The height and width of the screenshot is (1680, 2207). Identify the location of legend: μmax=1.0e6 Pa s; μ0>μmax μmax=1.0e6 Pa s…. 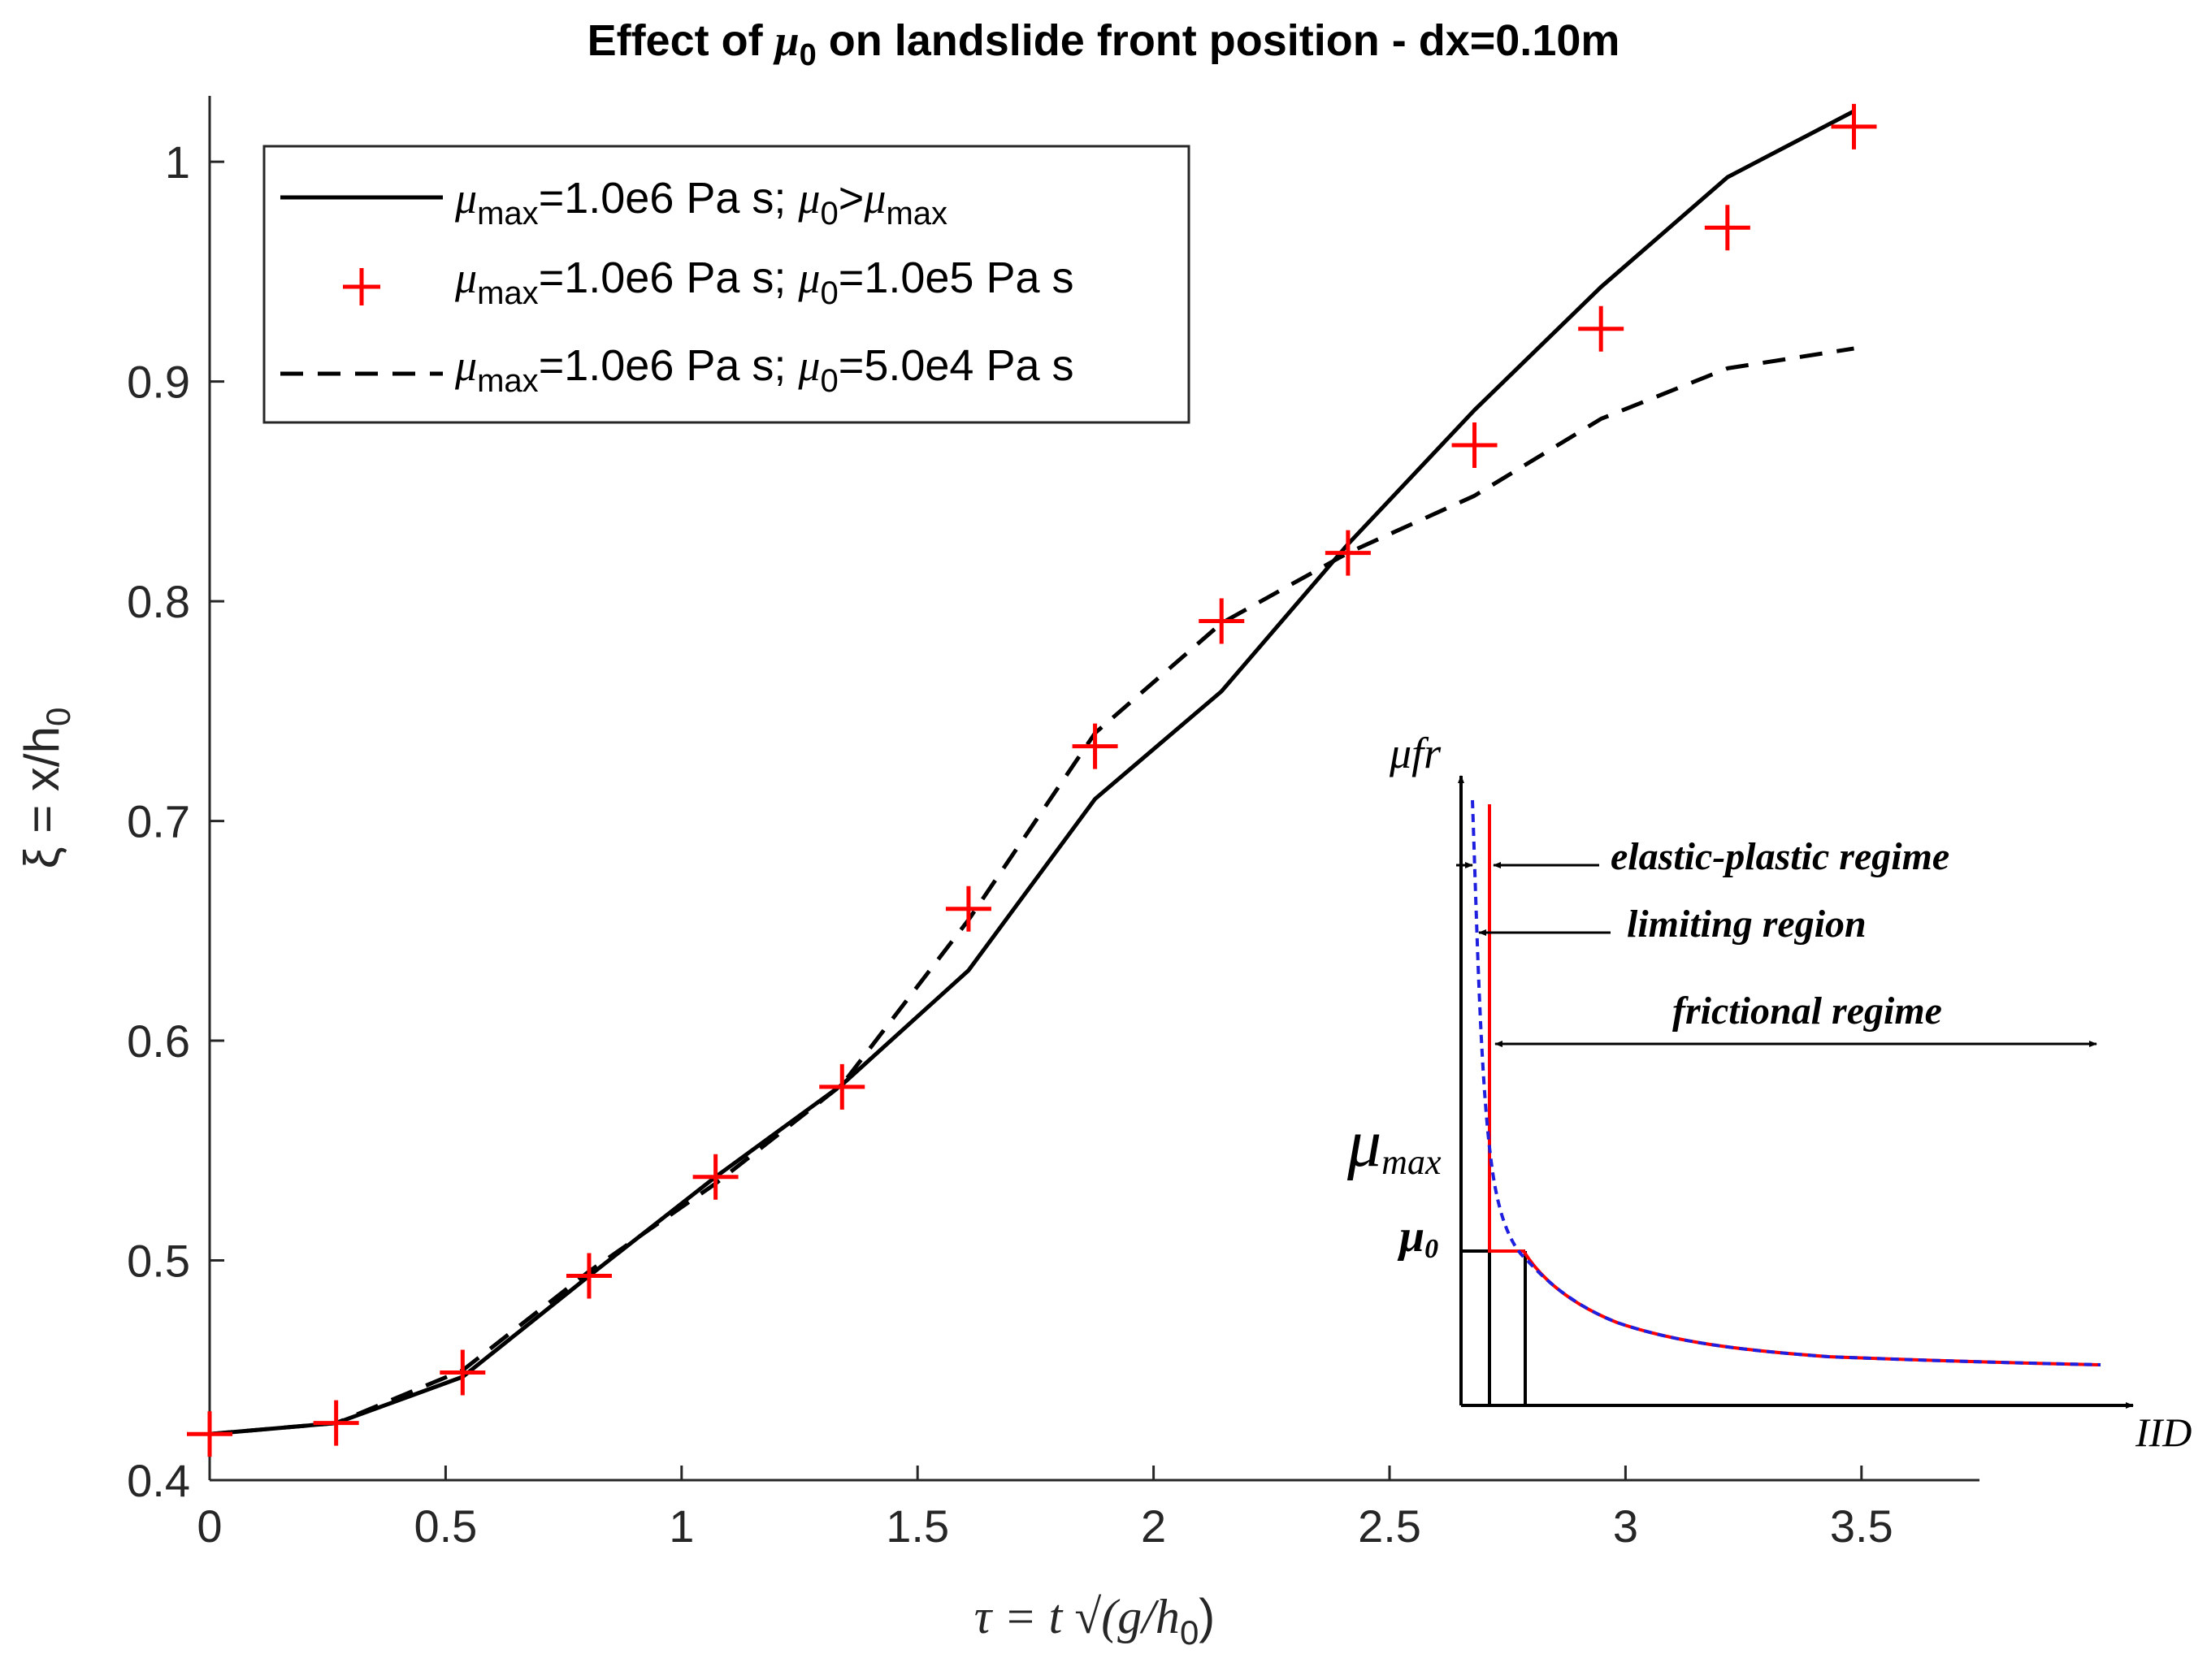
(726, 284).